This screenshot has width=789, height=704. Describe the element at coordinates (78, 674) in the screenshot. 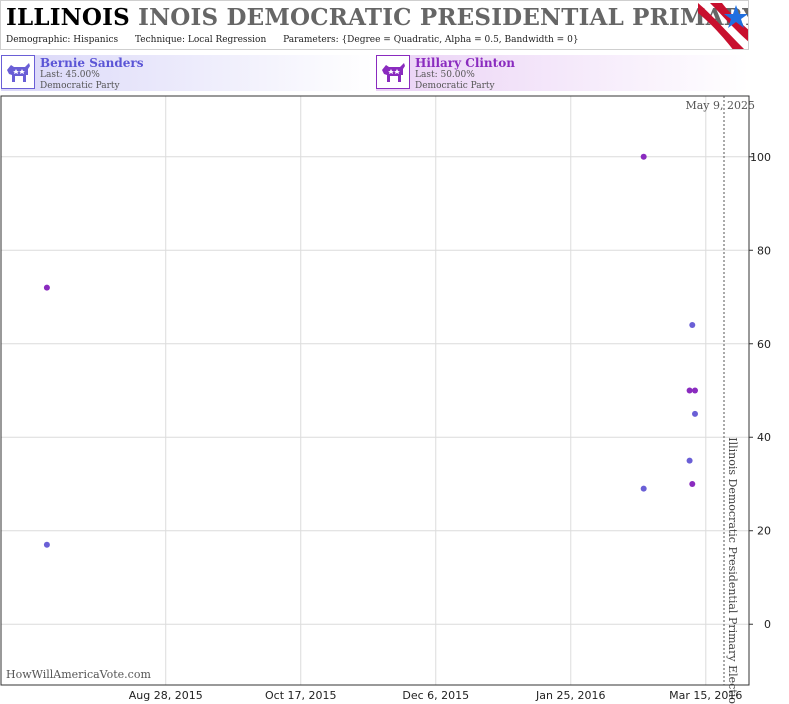

I see `watermark: HowWillAmericaVote.com` at that location.